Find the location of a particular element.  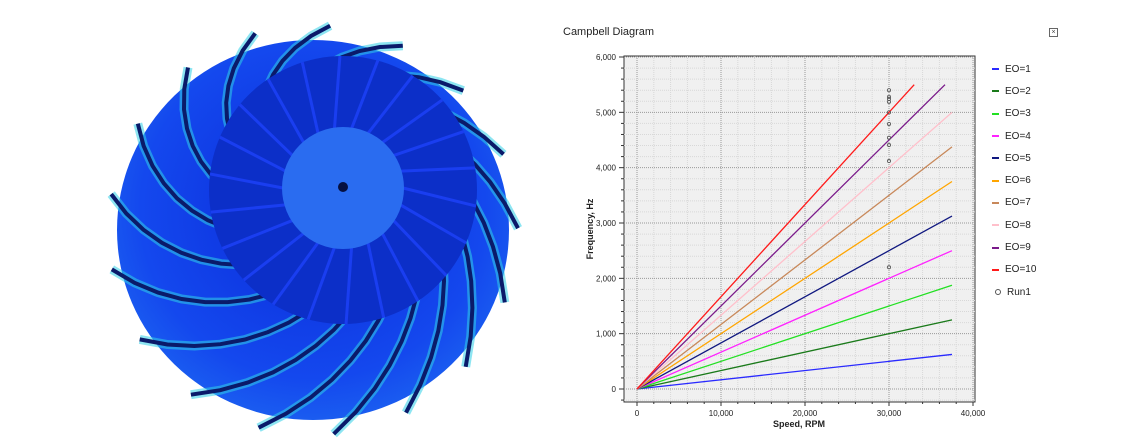

x-tick-label: 0 is located at coordinates (637, 413).